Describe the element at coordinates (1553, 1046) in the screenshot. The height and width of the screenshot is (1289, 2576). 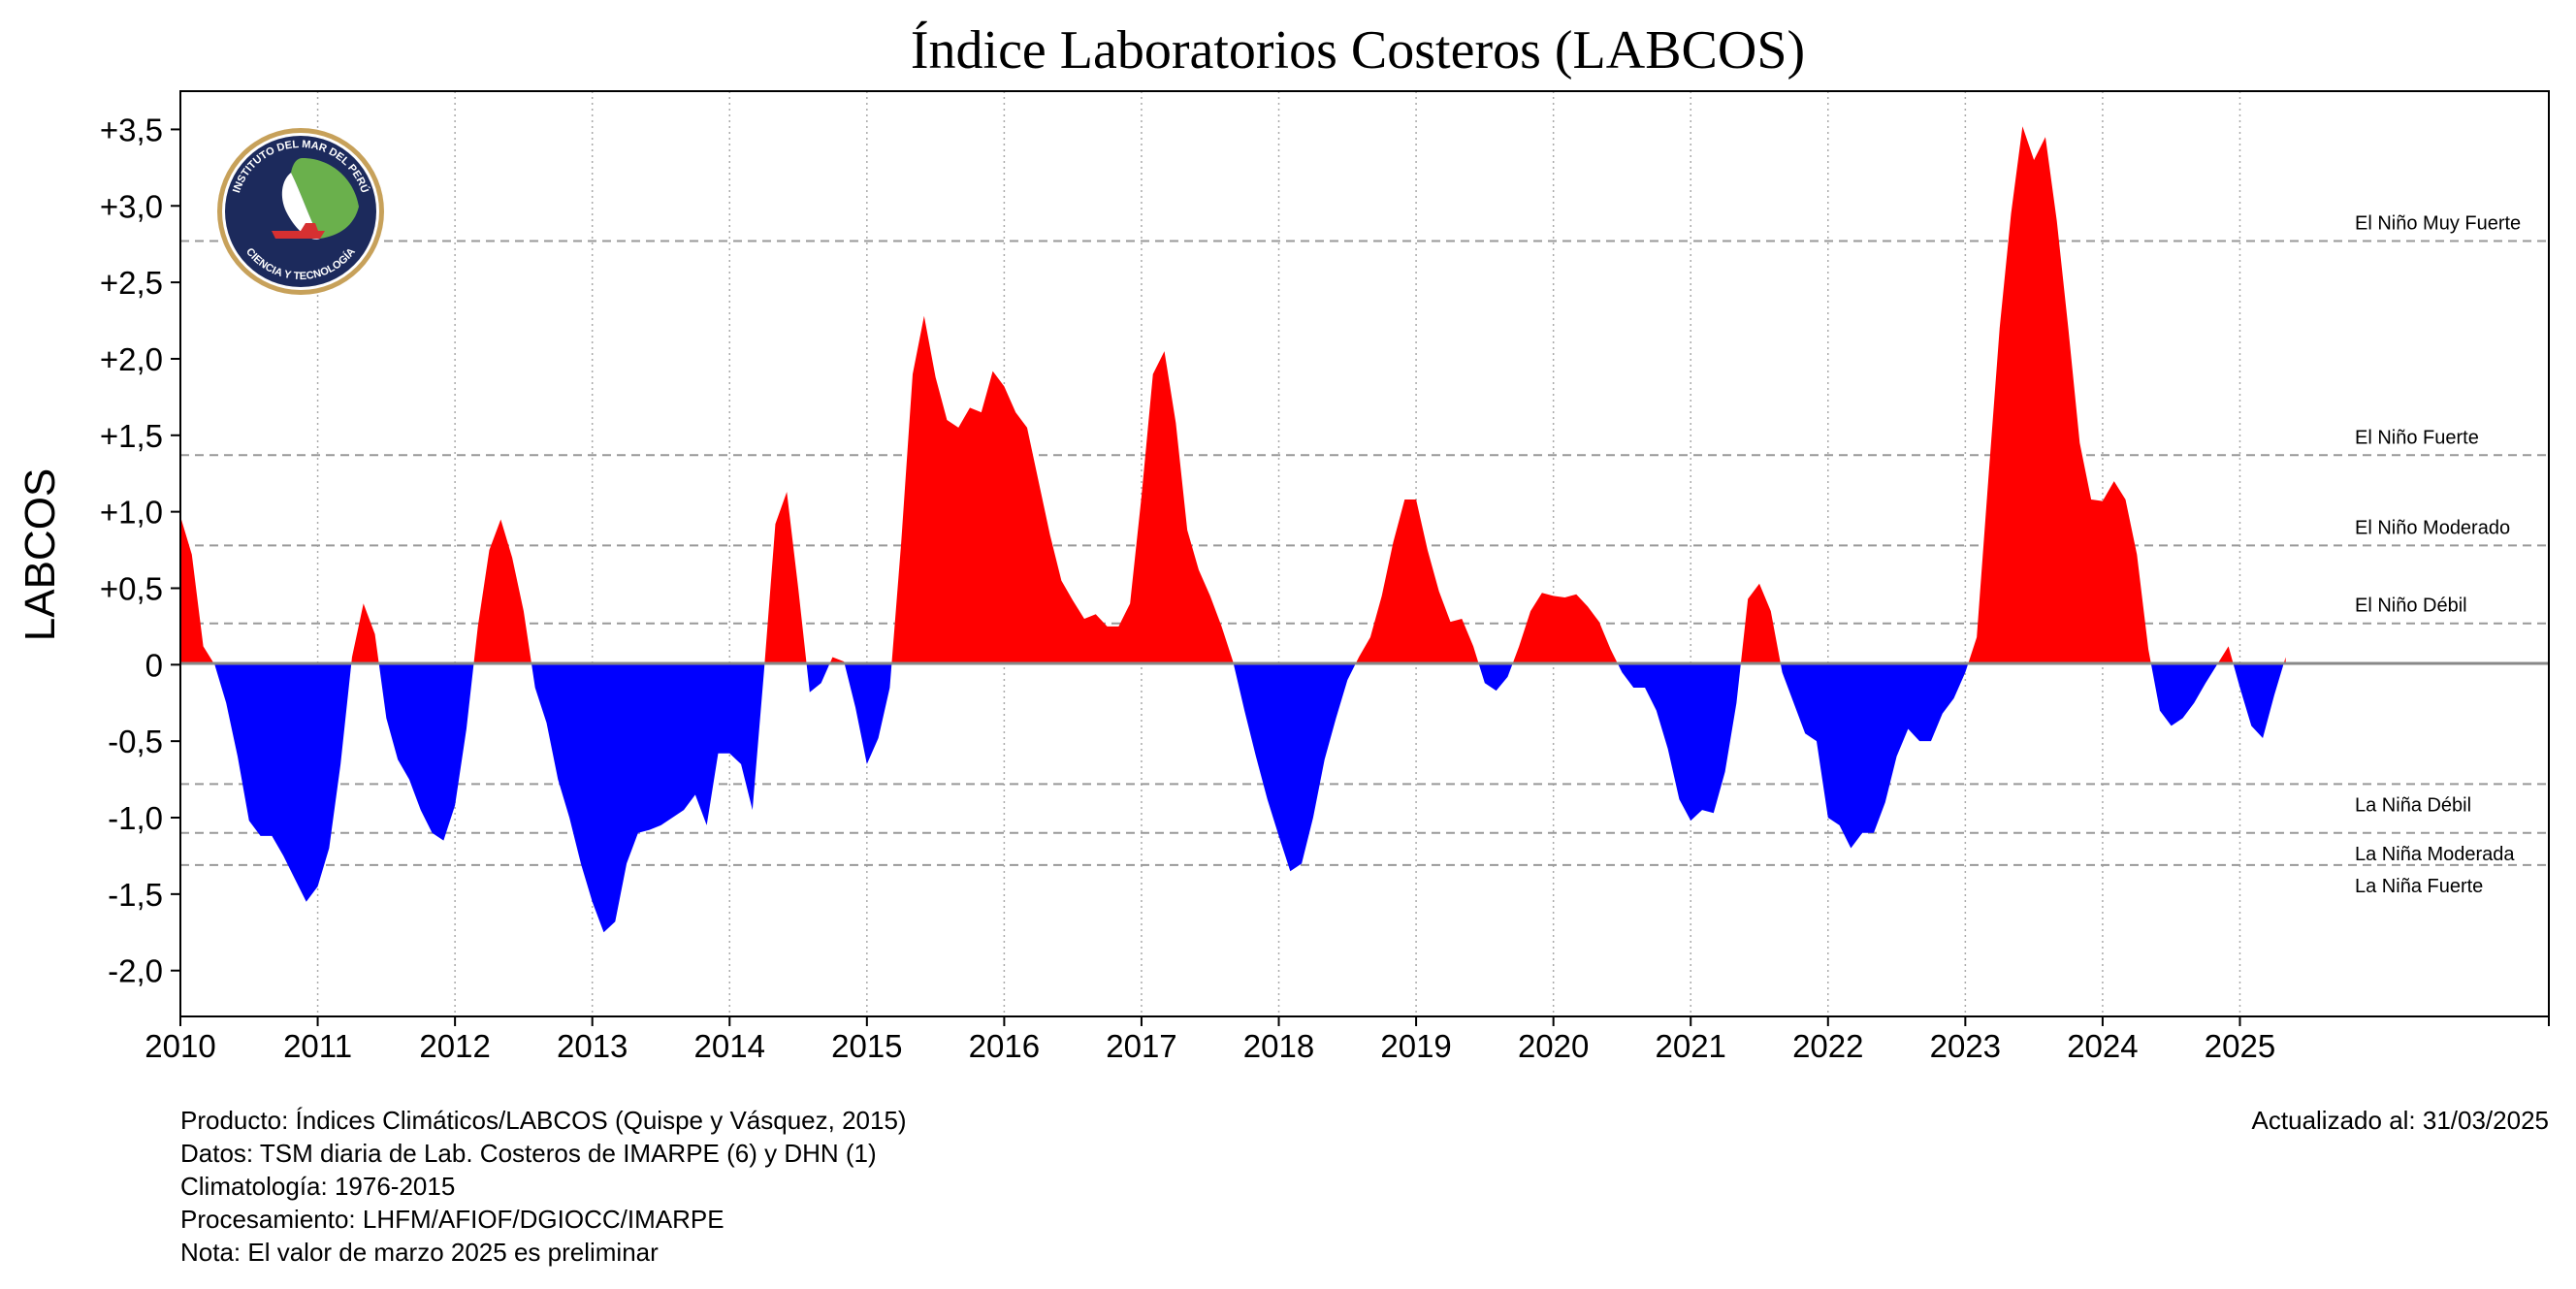
I see `x-tick-label: 2020` at that location.